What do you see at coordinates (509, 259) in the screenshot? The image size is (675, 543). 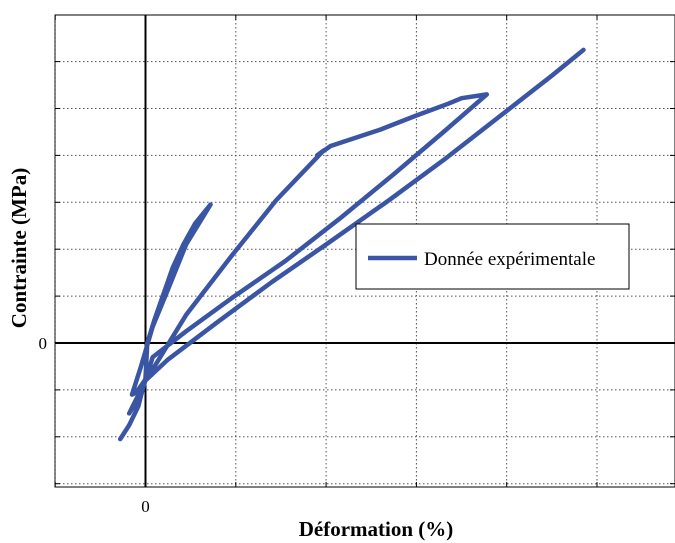 I see `legend-label: Donnée expérimentale` at bounding box center [509, 259].